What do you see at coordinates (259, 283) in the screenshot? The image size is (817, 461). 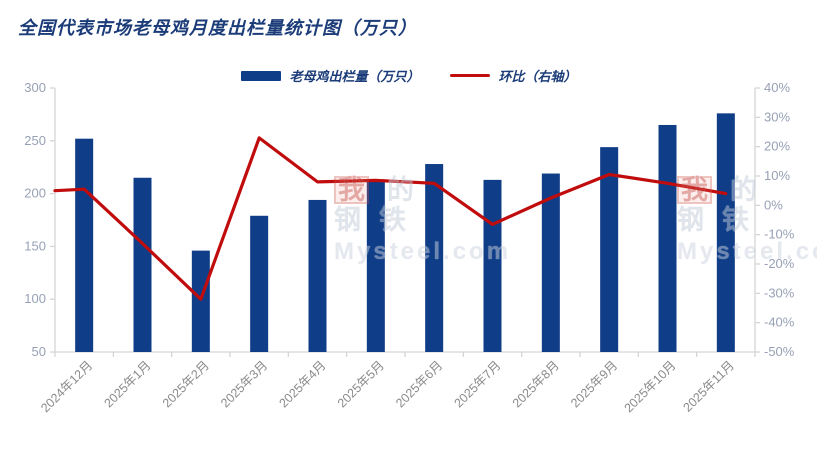 I see `bar-2025年3月` at bounding box center [259, 283].